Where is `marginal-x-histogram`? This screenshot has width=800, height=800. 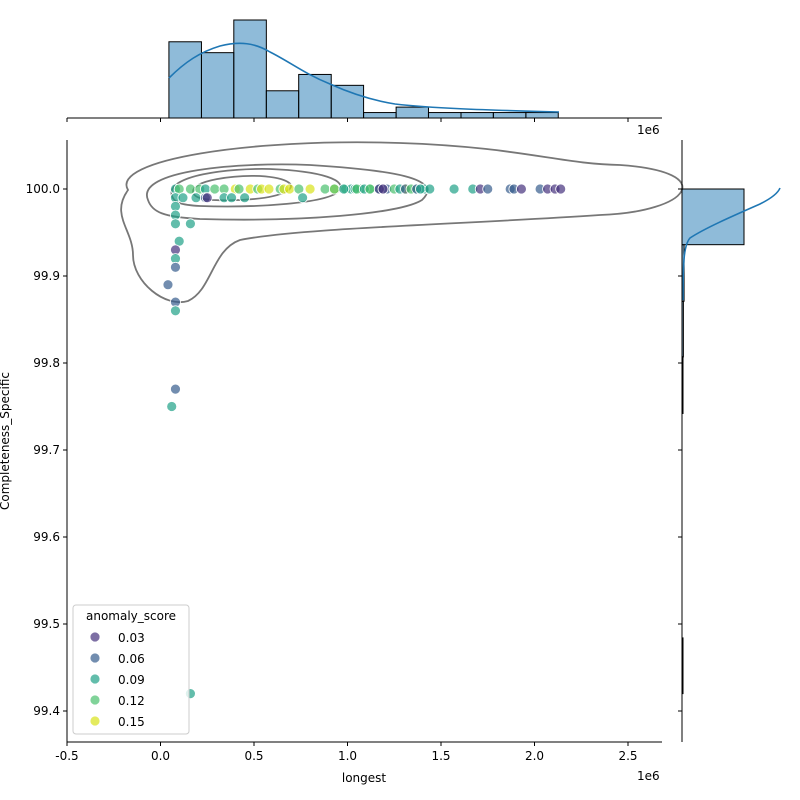
marginal-x-histogram is located at coordinates (363, 69).